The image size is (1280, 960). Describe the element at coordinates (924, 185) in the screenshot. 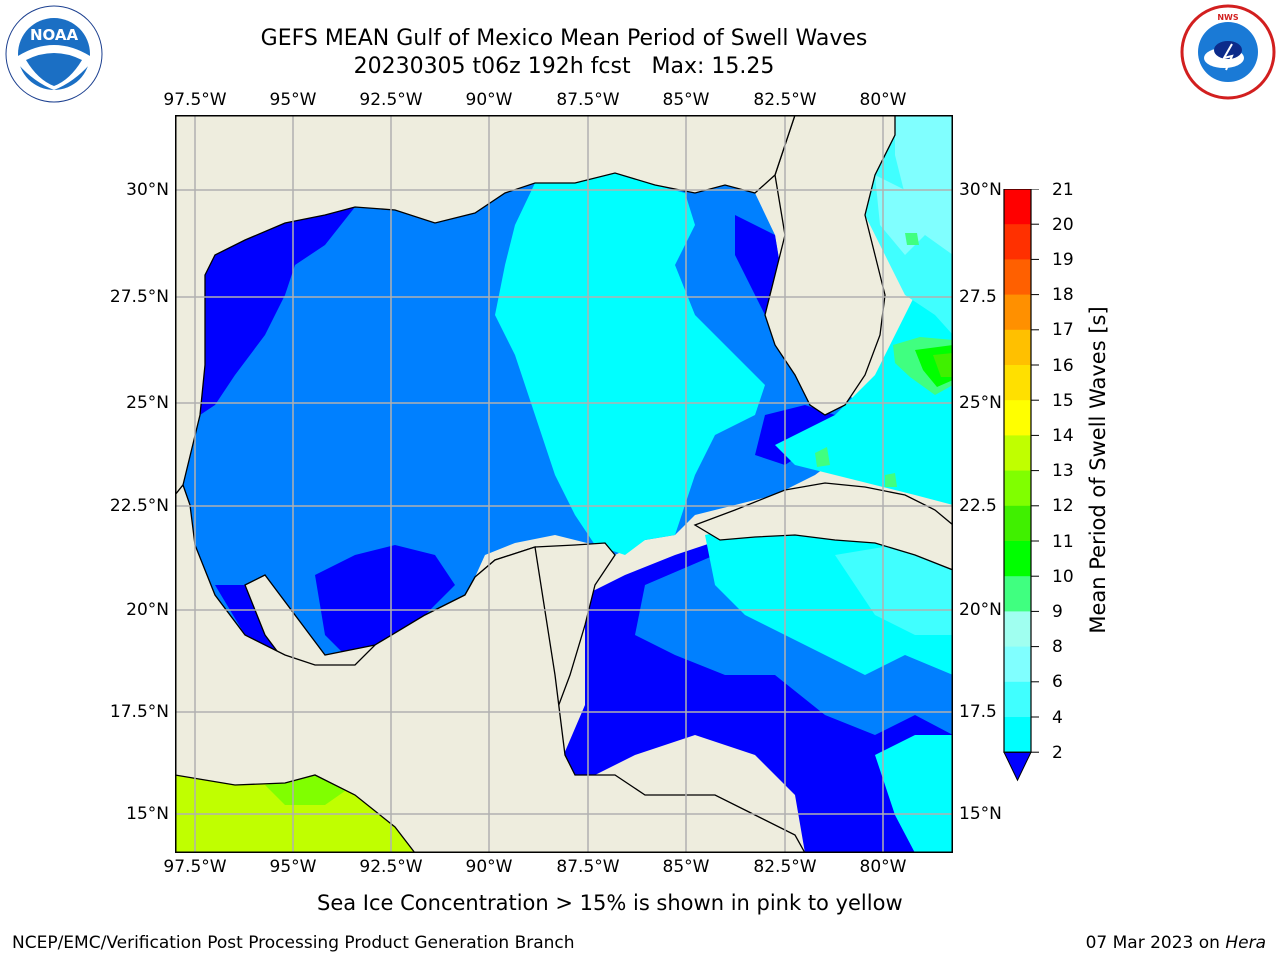

I see `swell-field-8-9s` at that location.